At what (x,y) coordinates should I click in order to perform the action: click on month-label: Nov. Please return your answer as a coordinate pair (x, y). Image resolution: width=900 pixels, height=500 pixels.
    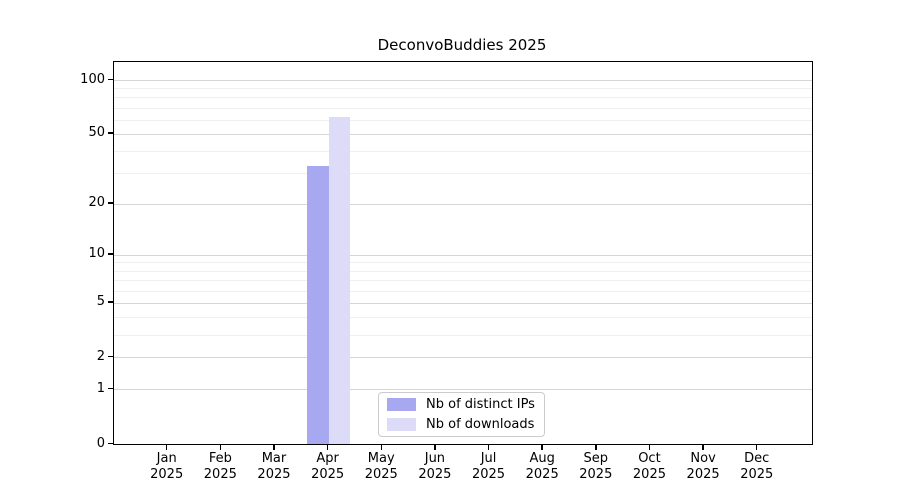
    Looking at the image, I should click on (703, 458).